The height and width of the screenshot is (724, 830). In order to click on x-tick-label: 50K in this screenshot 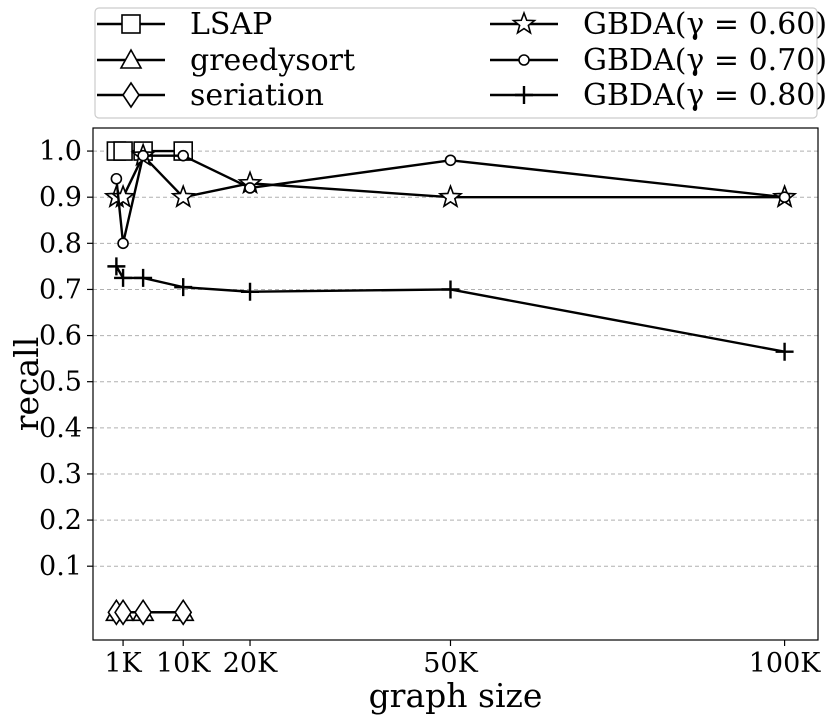, I will do `click(450, 663)`.